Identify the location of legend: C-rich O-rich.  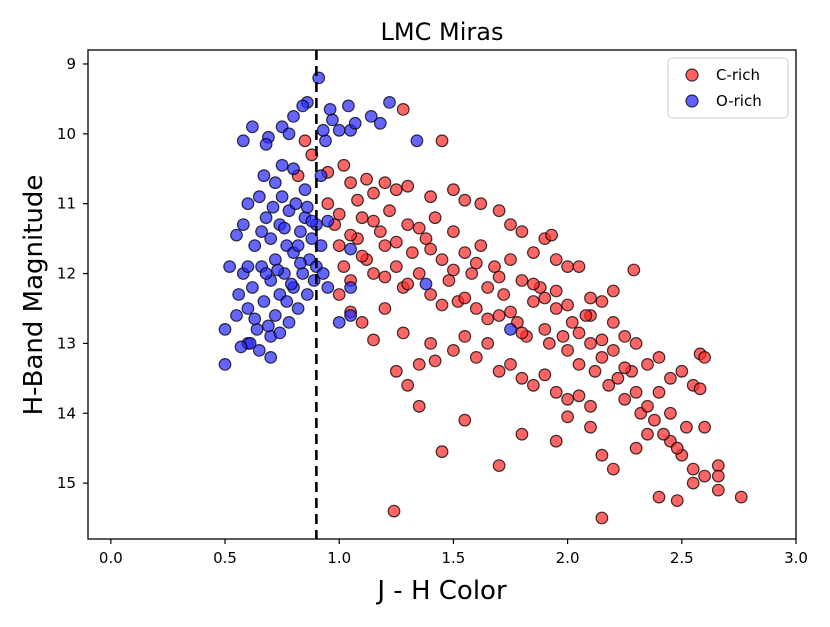
(728, 88).